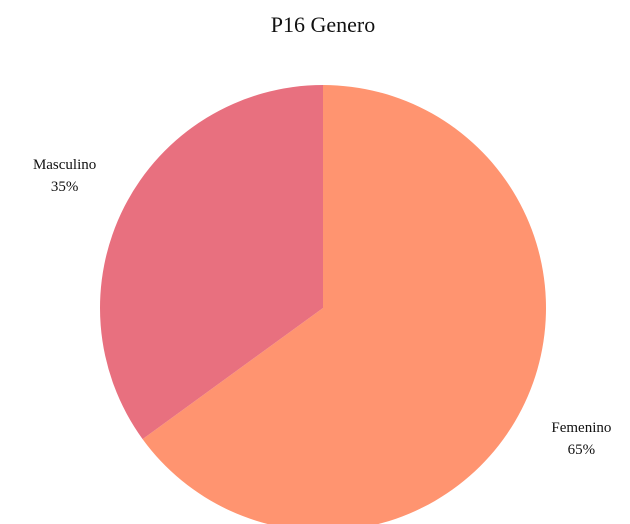 This screenshot has width=630, height=524. I want to click on slice-label: Masculino, so click(64, 165).